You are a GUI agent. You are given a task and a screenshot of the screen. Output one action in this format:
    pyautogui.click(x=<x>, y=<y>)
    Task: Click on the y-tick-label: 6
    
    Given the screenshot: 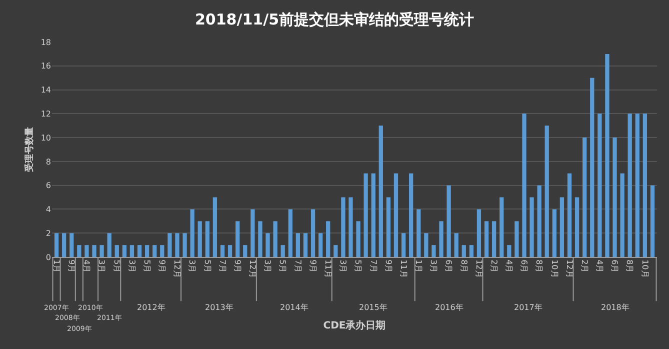 What is the action you would take?
    pyautogui.click(x=48, y=185)
    